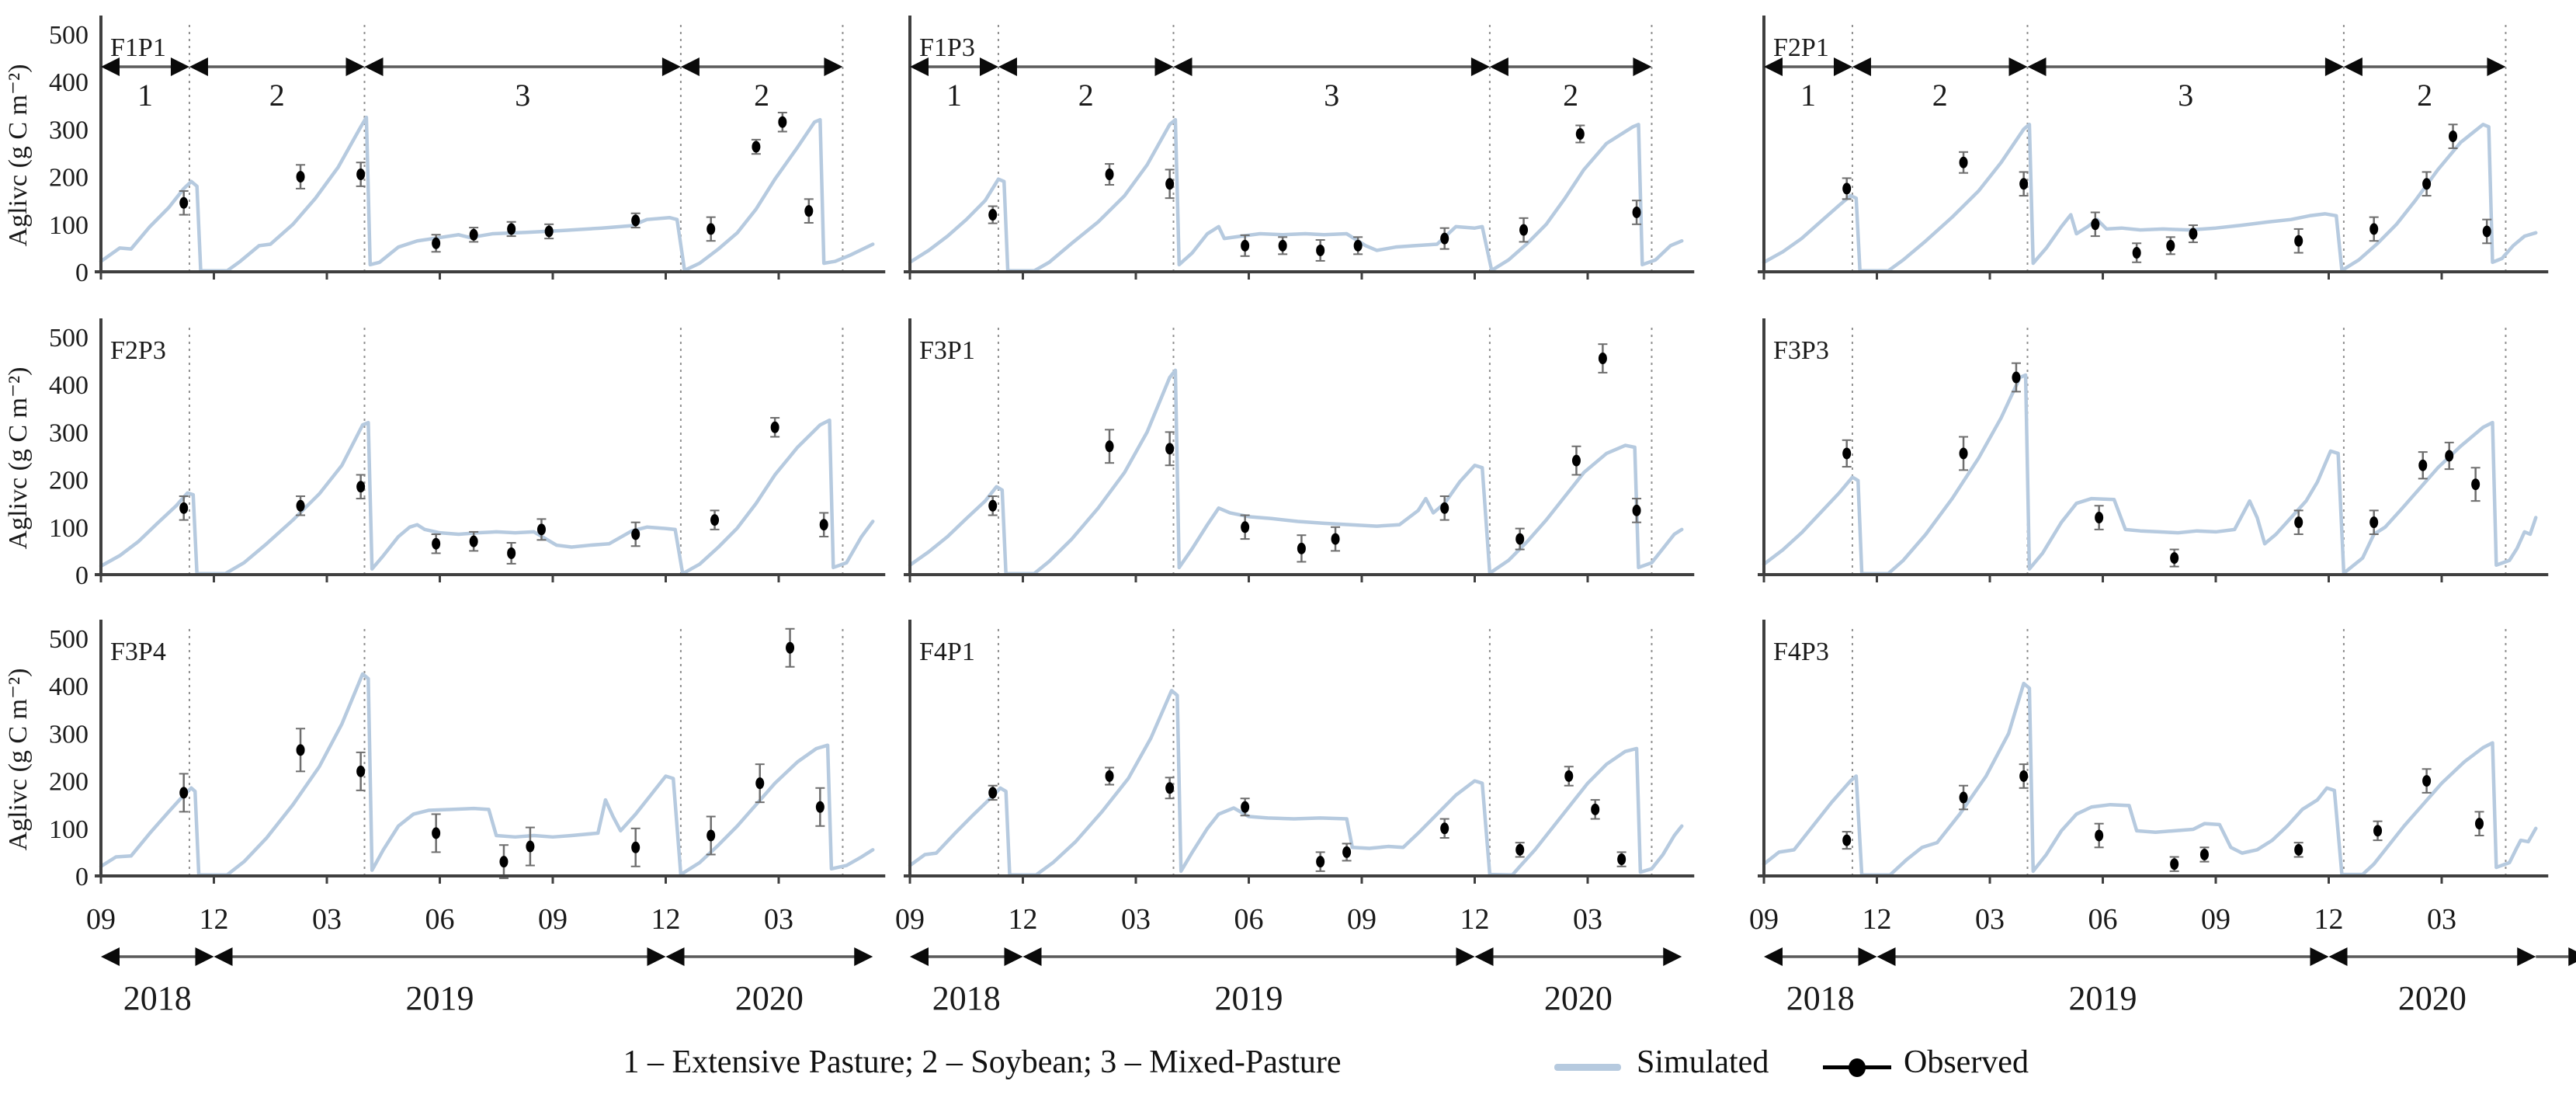  What do you see at coordinates (671, 66) in the screenshot?
I see `F1P1-phase-3-right-arrow-icon` at bounding box center [671, 66].